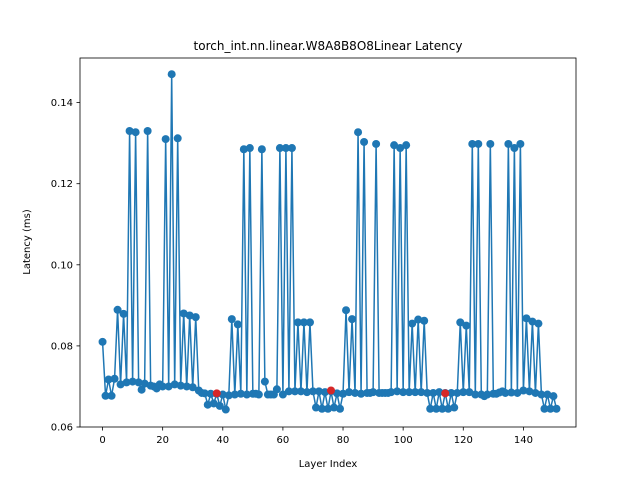 Image resolution: width=640 pixels, height=480 pixels. Describe the element at coordinates (102, 440) in the screenshot. I see `x-tick-label: 0` at that location.